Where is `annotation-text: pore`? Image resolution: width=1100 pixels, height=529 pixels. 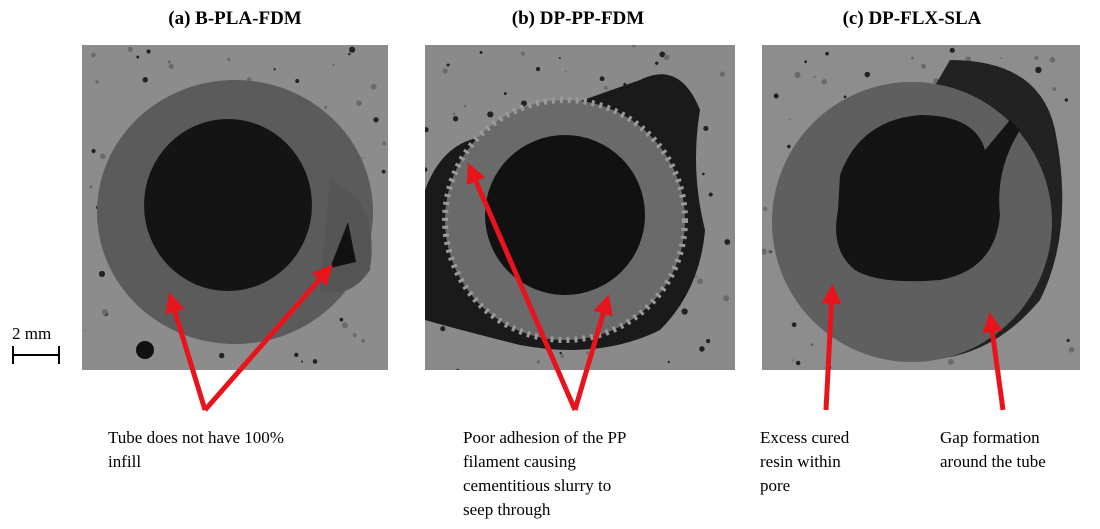 annotation-text: pore is located at coordinates (775, 485).